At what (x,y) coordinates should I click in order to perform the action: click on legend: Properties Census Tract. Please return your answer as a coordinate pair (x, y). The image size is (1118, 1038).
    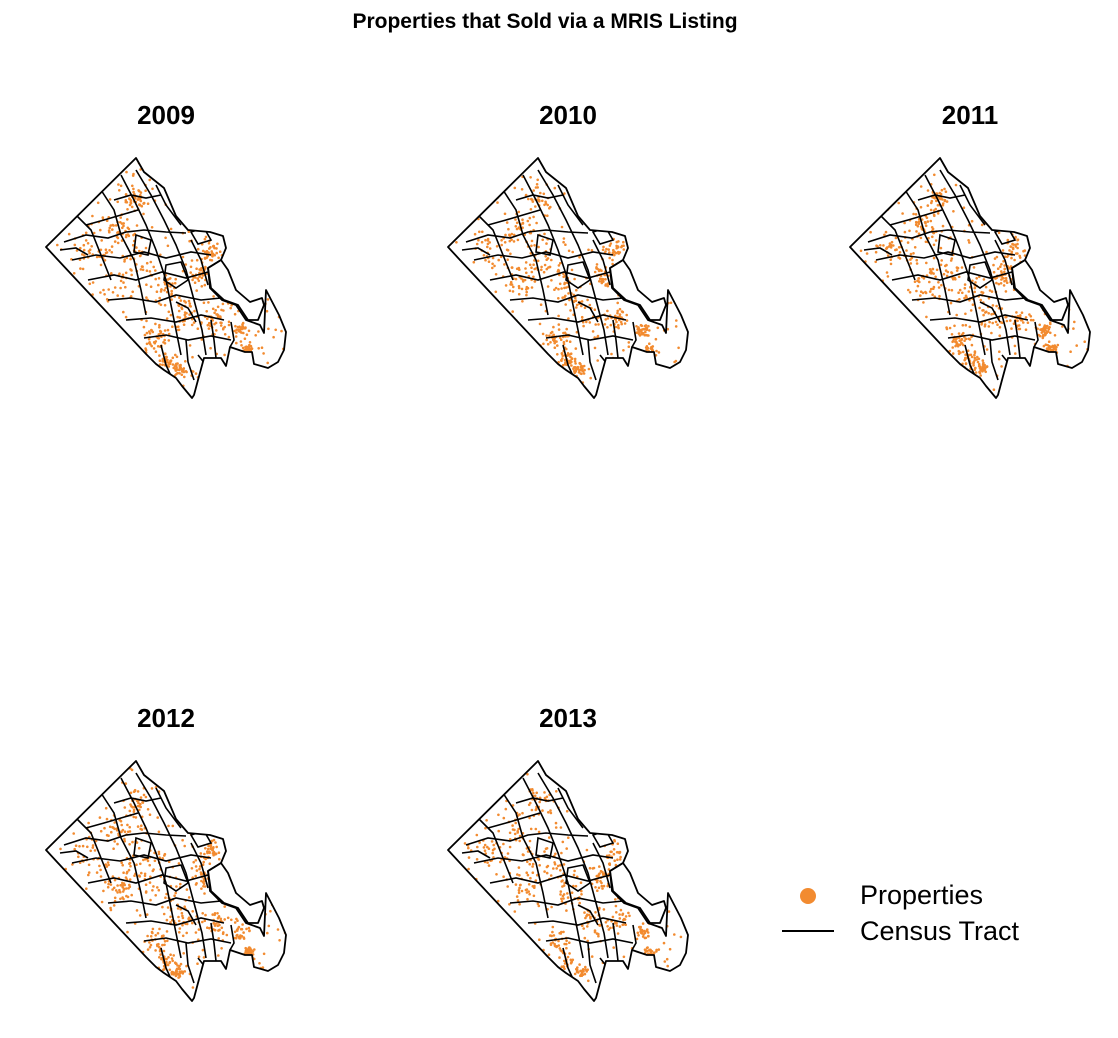
    Looking at the image, I should click on (930, 918).